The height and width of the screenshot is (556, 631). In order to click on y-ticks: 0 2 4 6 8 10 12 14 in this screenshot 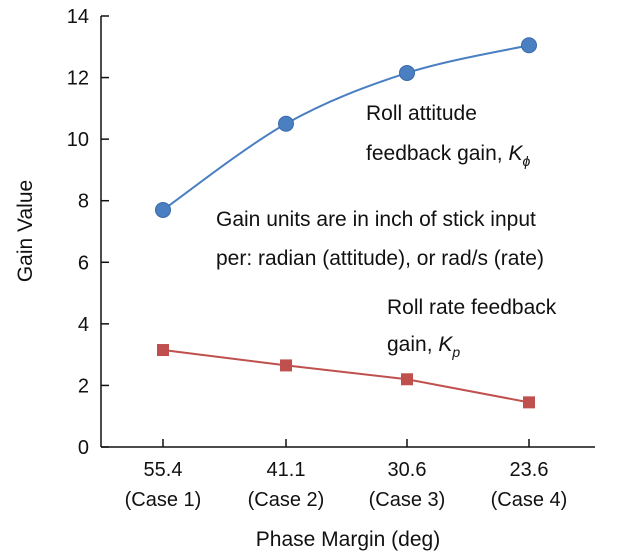, I will do `click(88, 232)`.